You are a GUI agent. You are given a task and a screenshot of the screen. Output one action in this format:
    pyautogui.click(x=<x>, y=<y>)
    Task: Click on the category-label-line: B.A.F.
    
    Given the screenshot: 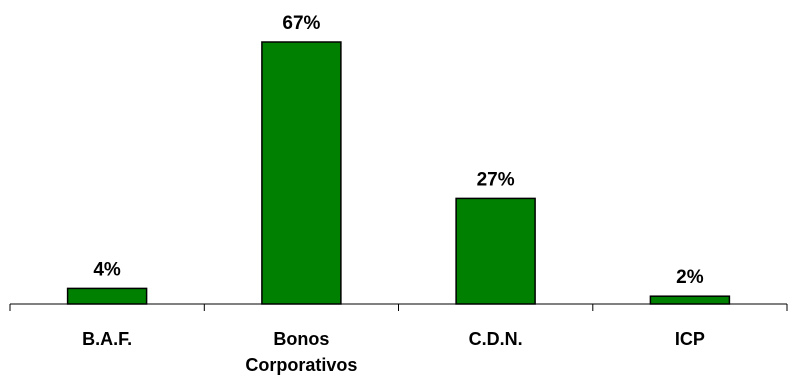 What is the action you would take?
    pyautogui.click(x=107, y=339)
    